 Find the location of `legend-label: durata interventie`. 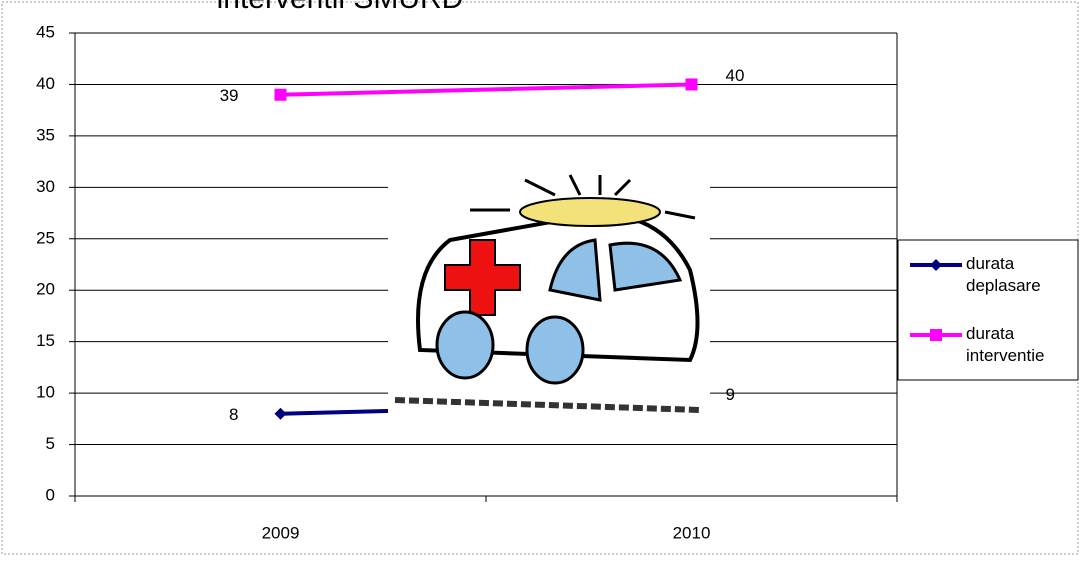

legend-label: durata interventie is located at coordinates (1005, 344).